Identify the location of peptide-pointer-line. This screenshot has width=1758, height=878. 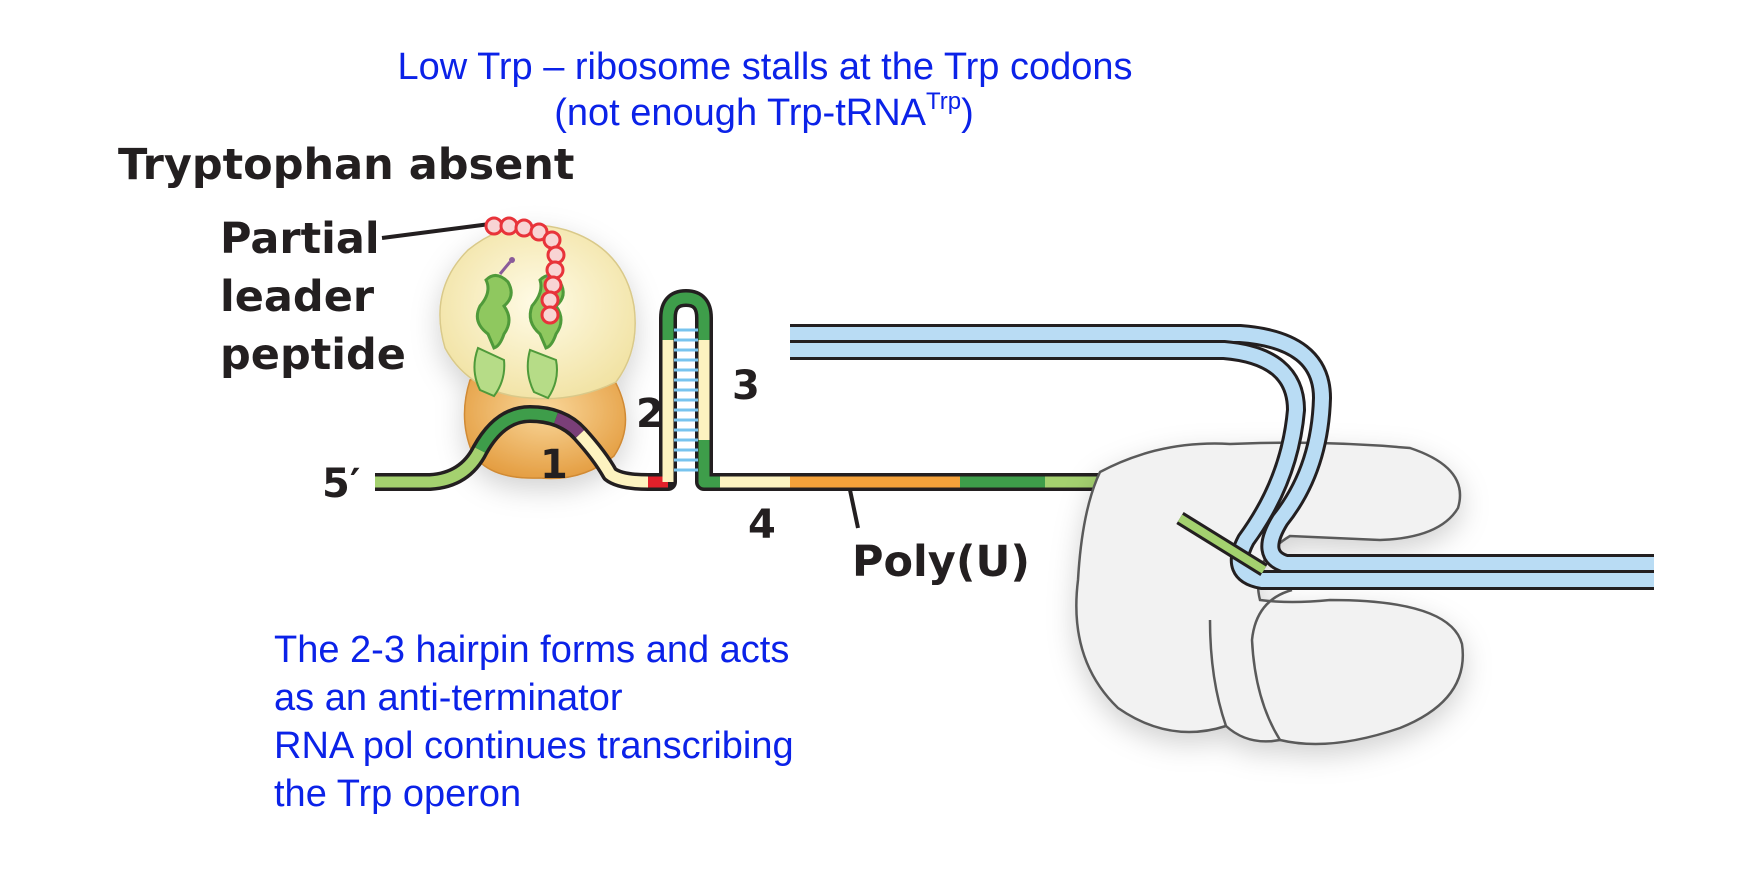
(436, 231).